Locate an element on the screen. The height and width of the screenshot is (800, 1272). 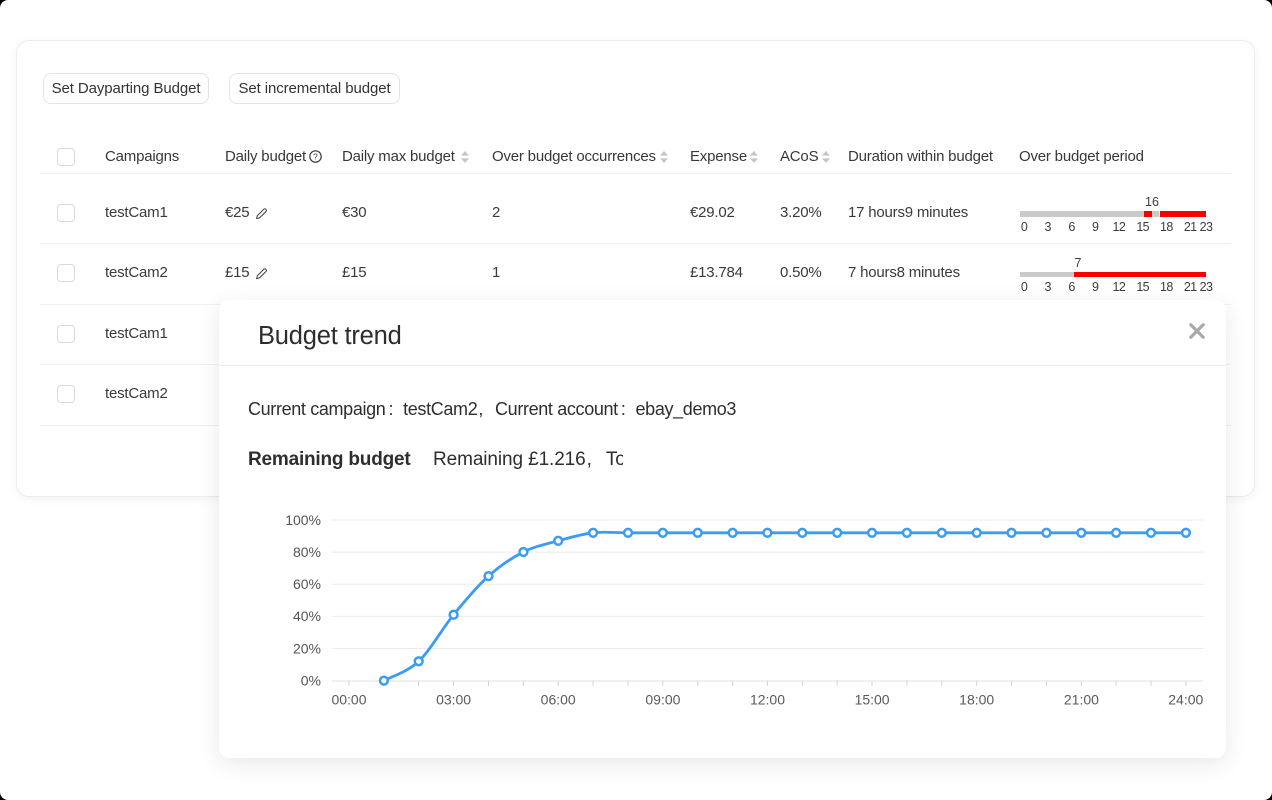
svg-text: 20% is located at coordinates (307, 648).